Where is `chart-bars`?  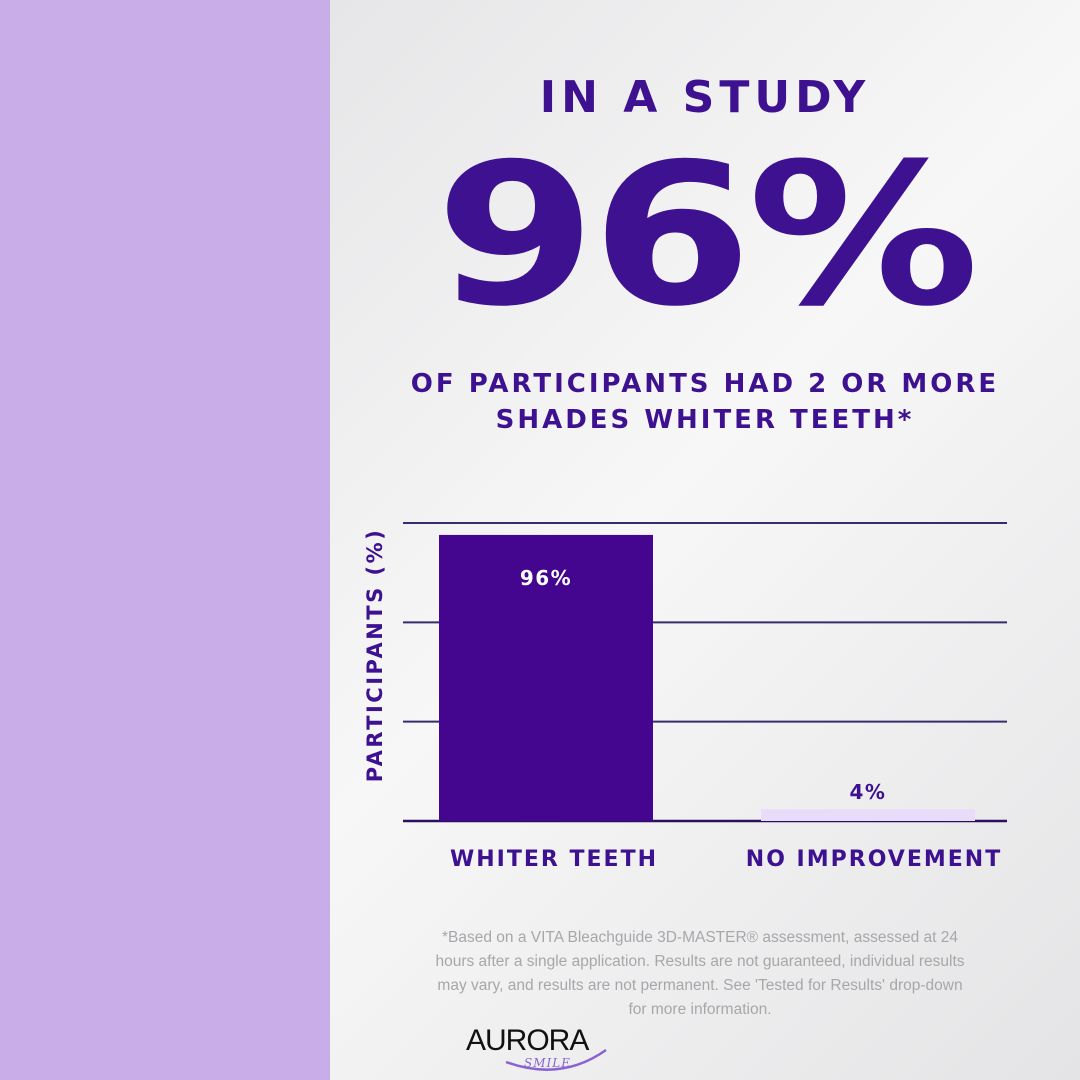
chart-bars is located at coordinates (707, 677).